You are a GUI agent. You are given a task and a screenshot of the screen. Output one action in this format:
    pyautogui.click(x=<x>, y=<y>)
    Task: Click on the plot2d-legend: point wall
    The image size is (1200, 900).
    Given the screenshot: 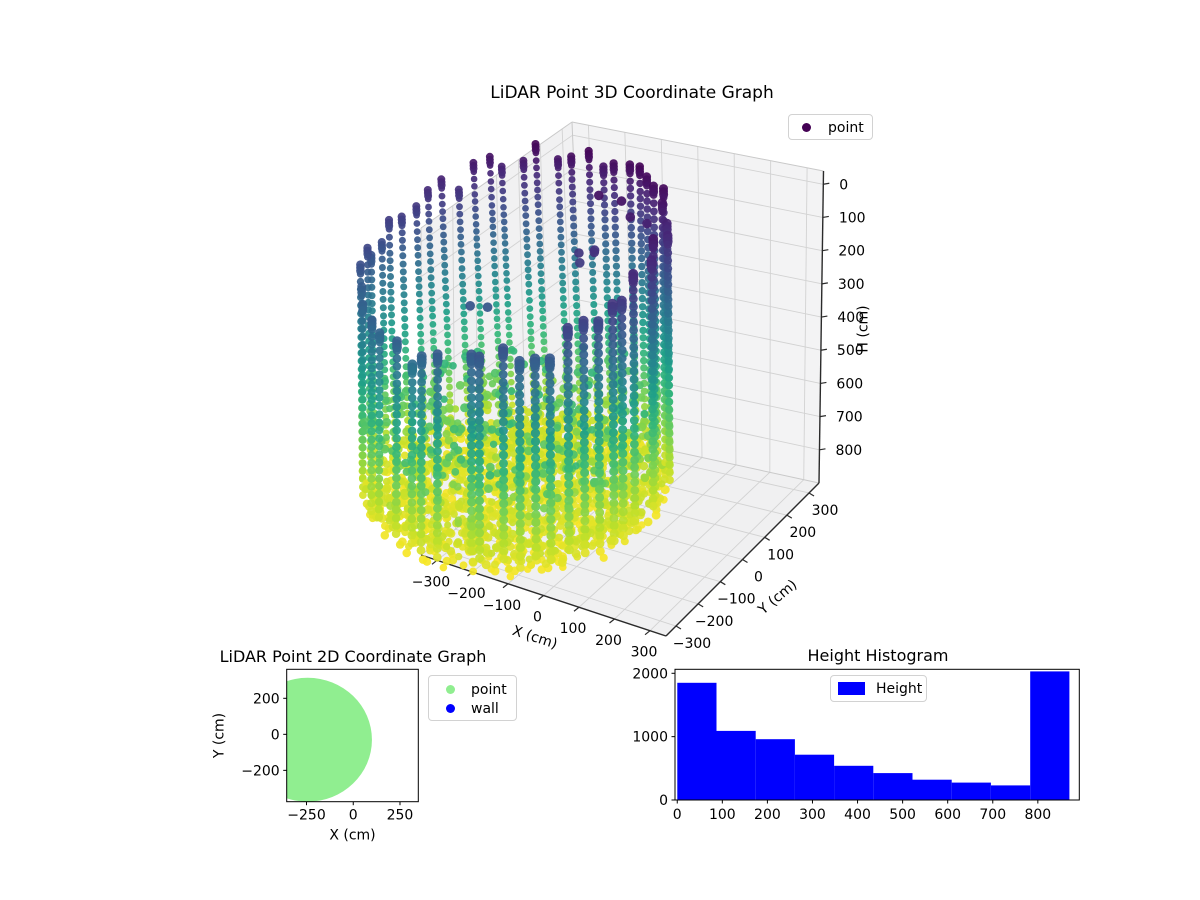 What is the action you would take?
    pyautogui.click(x=472, y=698)
    